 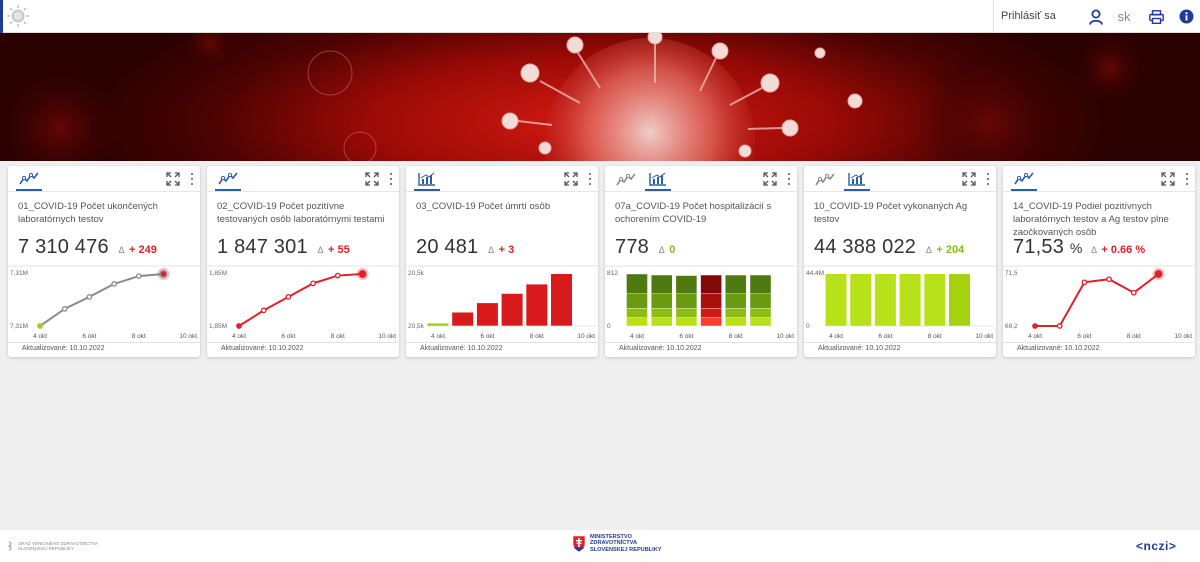 I want to click on y-axis-bottom-label: 0, so click(x=609, y=326).